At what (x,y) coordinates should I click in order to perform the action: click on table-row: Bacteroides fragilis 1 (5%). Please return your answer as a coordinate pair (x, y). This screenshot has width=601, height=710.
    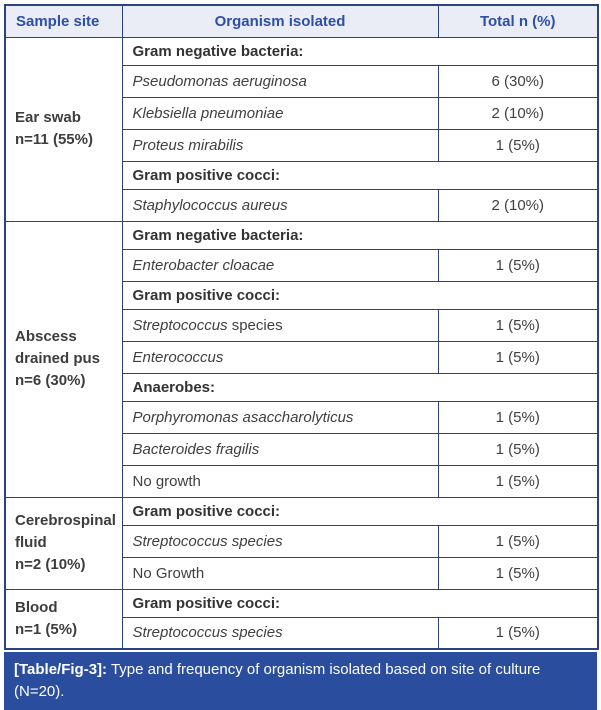
    Looking at the image, I should click on (302, 449).